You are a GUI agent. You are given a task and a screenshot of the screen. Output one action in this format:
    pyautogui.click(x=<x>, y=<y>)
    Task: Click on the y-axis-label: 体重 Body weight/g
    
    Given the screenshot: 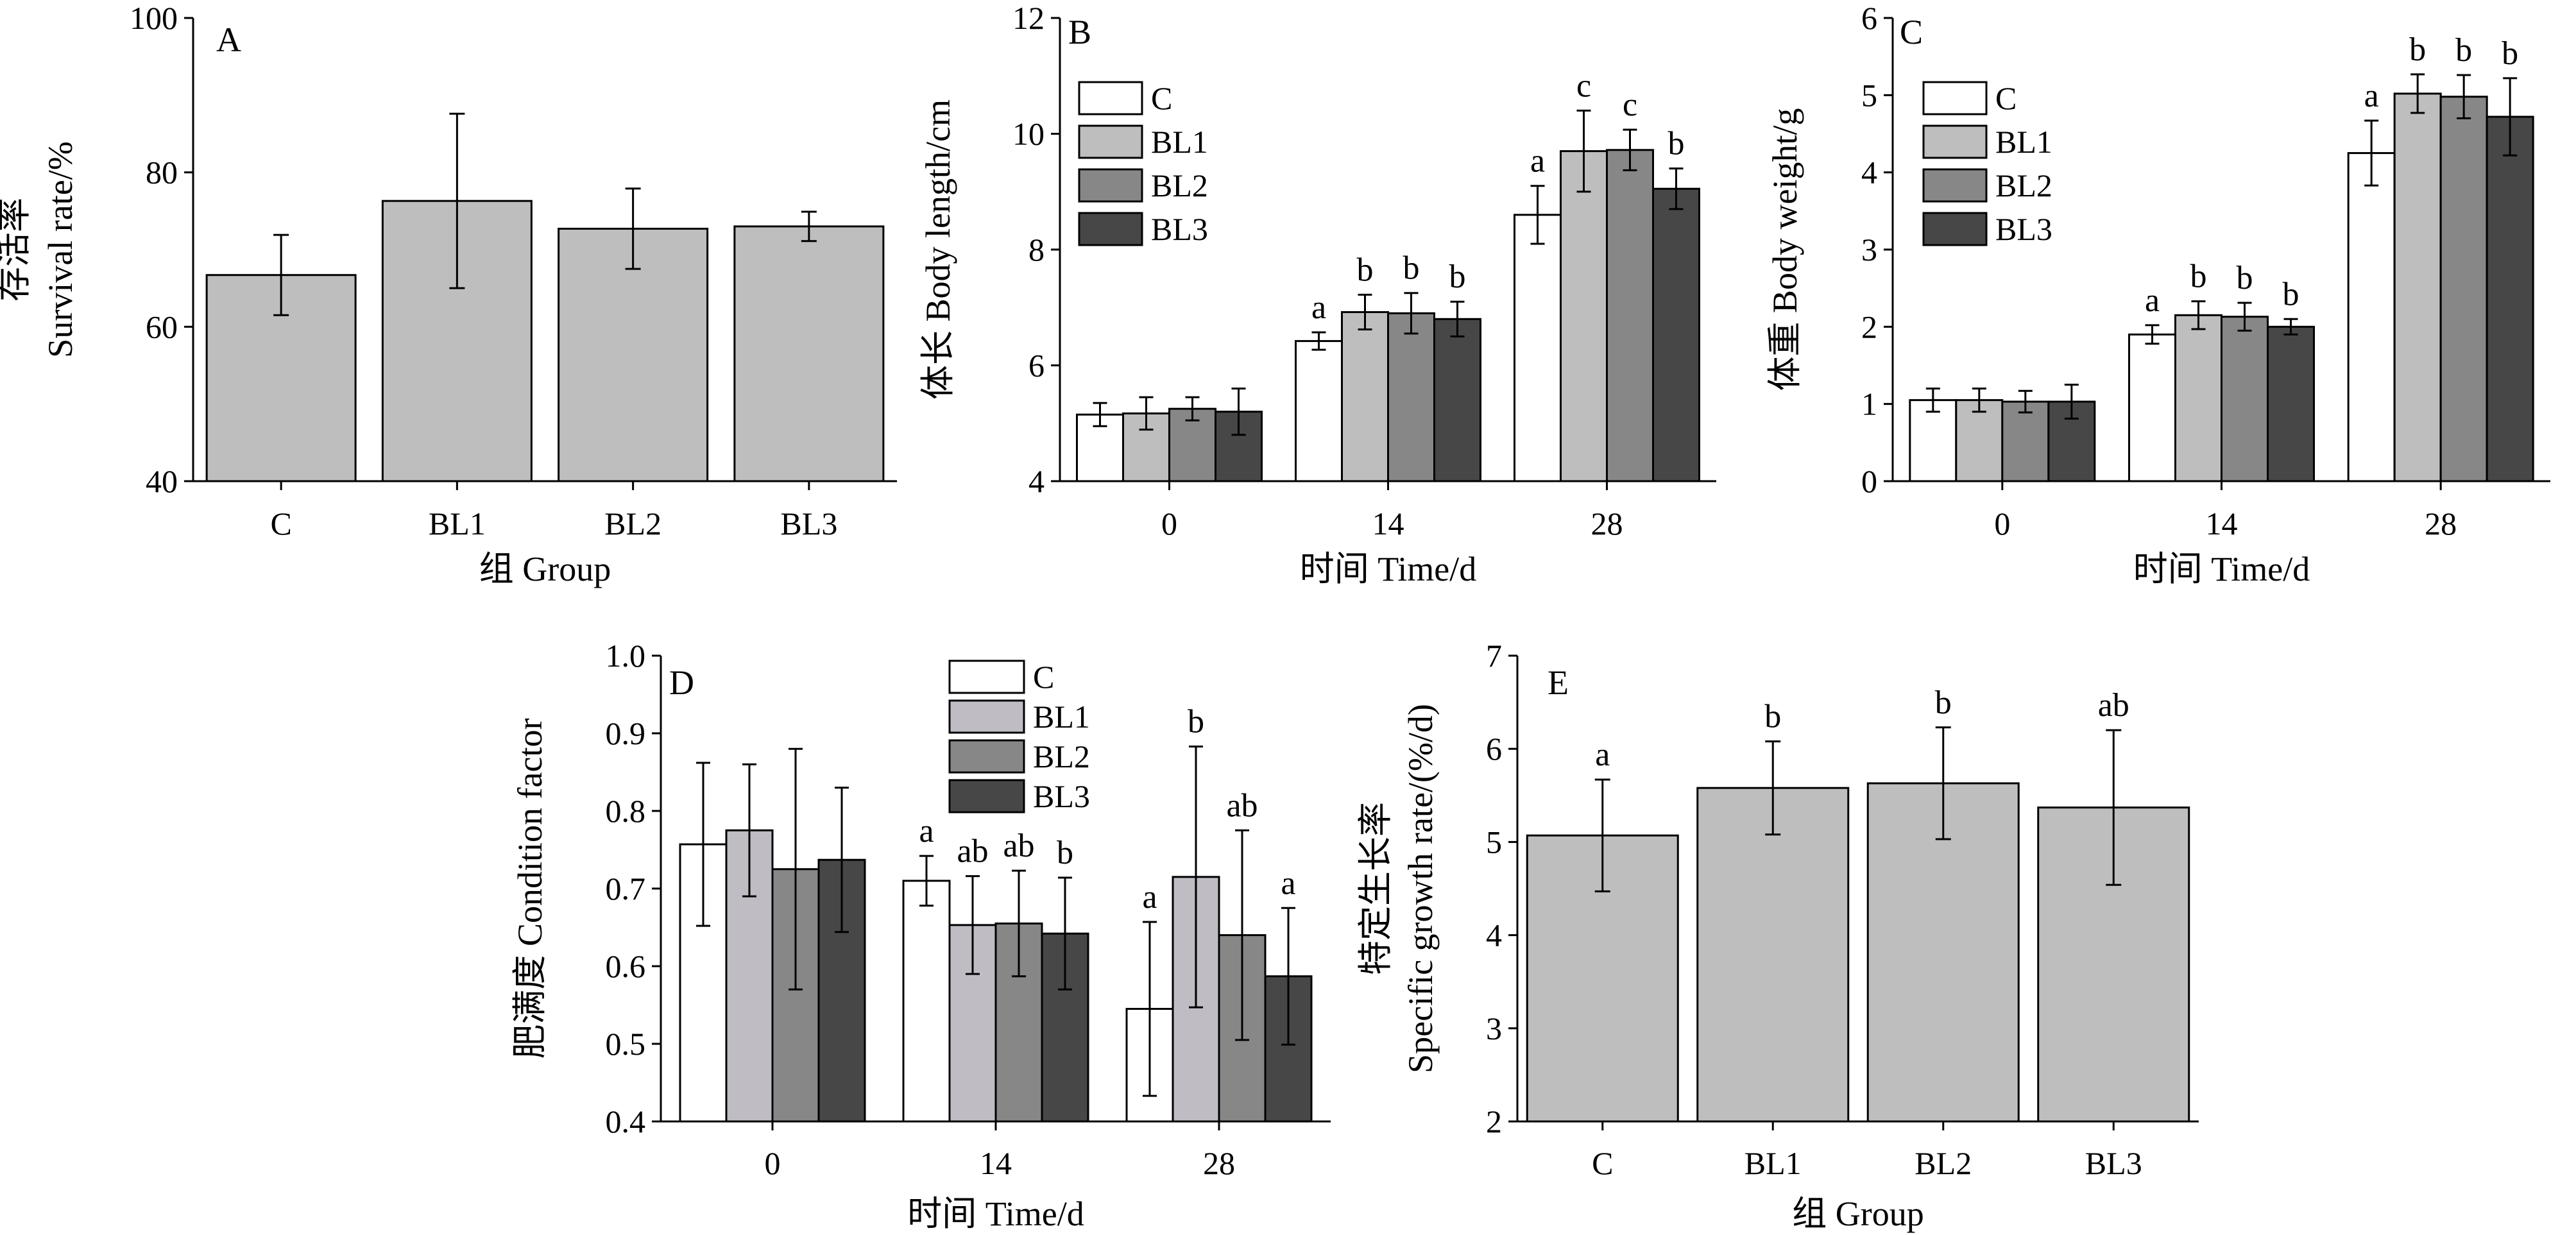 What is the action you would take?
    pyautogui.click(x=1785, y=249)
    